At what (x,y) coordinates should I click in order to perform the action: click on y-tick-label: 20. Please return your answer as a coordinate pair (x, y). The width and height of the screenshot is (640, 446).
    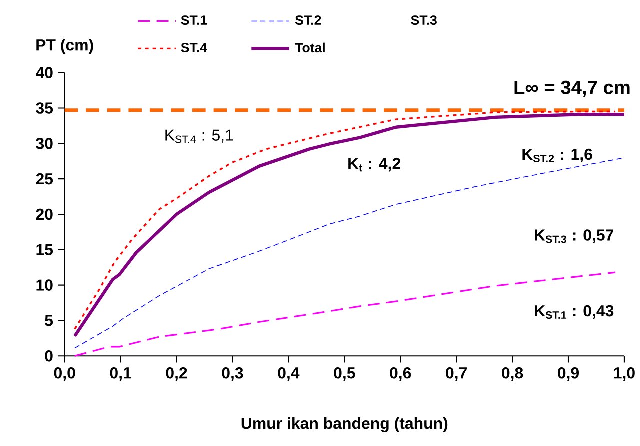
    Looking at the image, I should click on (44, 214).